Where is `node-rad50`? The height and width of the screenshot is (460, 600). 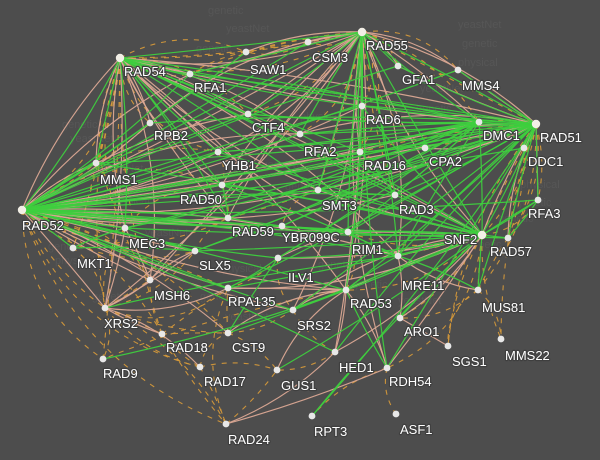 node-rad50 is located at coordinates (222, 185).